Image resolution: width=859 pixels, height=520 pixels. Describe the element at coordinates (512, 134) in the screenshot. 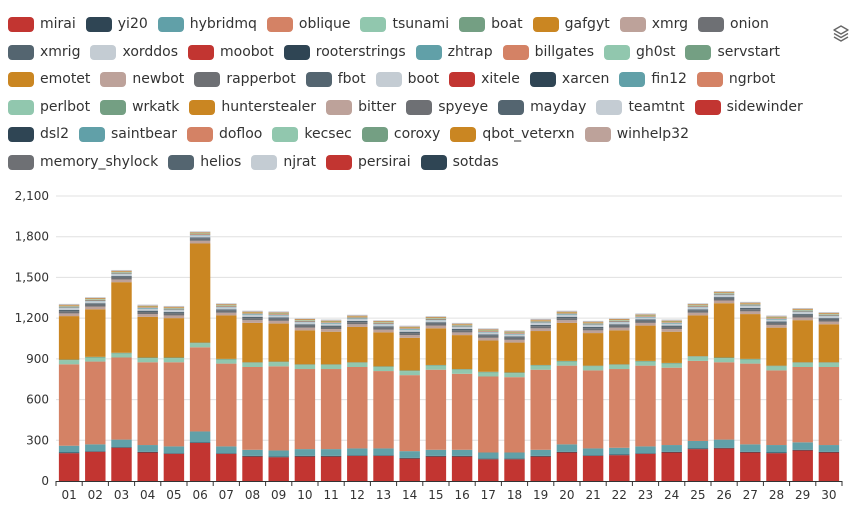

I see `legend-item-qbot-veterxn: qbot_veterxn` at that location.